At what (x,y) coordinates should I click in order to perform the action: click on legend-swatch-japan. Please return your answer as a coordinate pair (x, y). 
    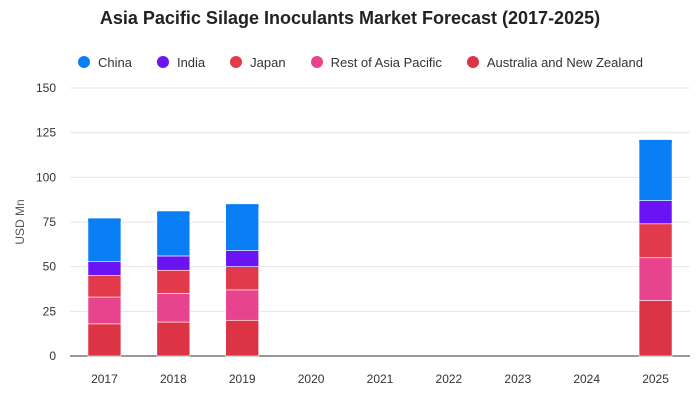
    Looking at the image, I should click on (236, 62).